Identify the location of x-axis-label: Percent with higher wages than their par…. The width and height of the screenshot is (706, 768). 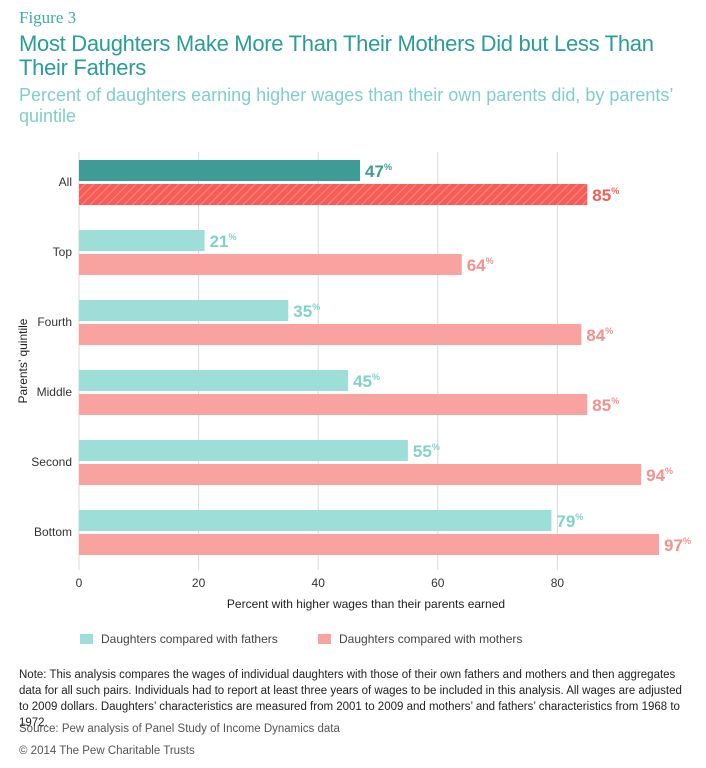
(366, 604).